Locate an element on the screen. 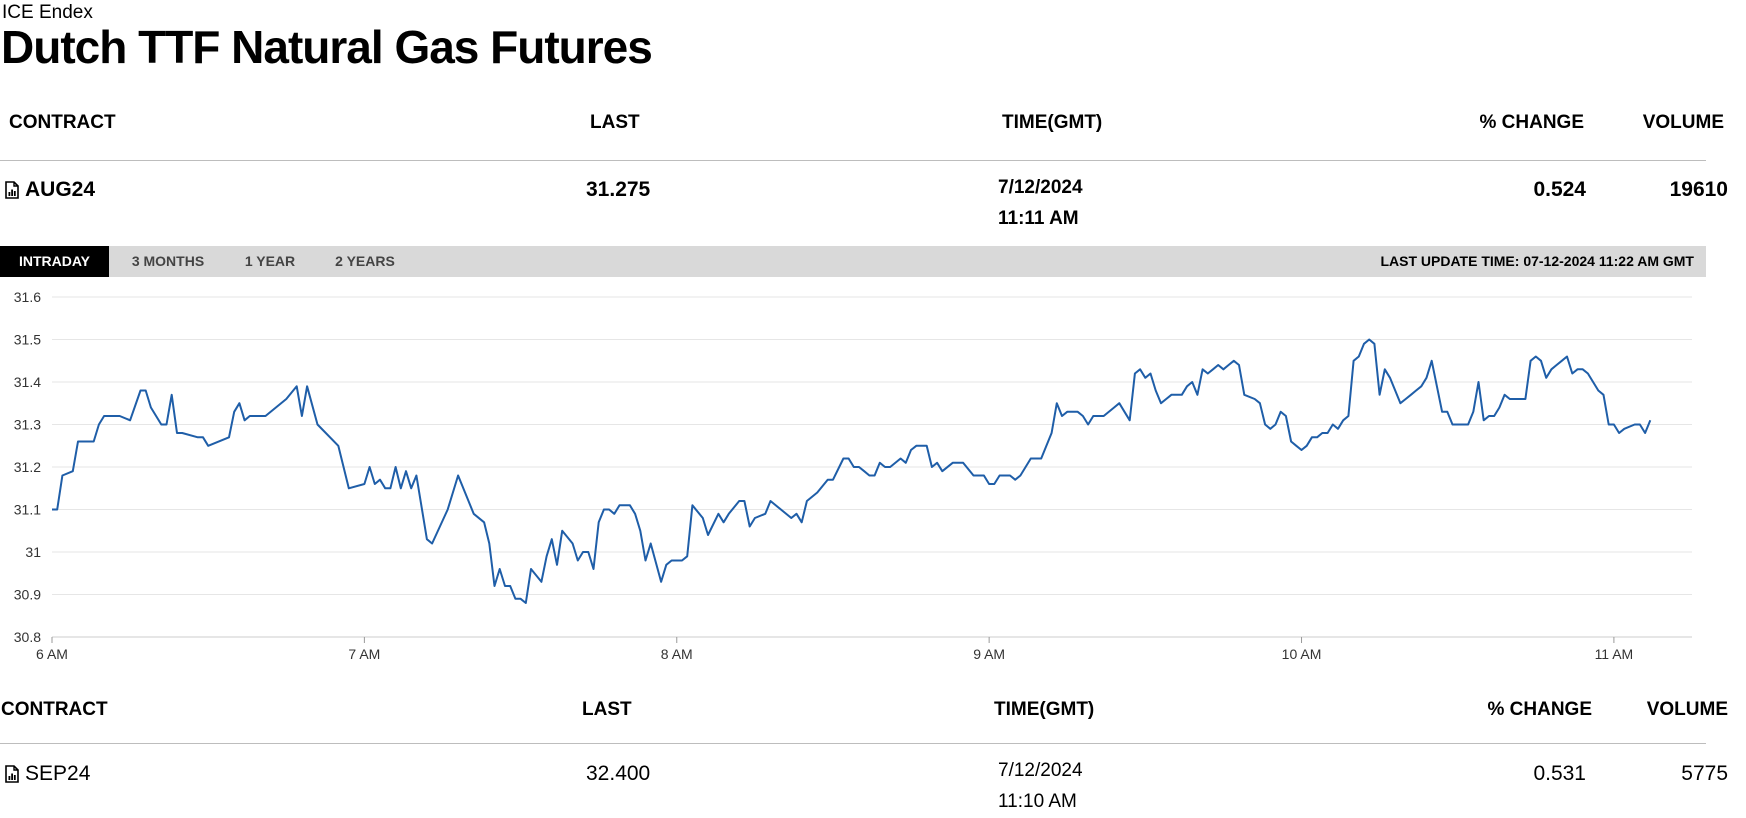 This screenshot has height=818, width=1746. y-tick-label: 30.9 is located at coordinates (27, 595).